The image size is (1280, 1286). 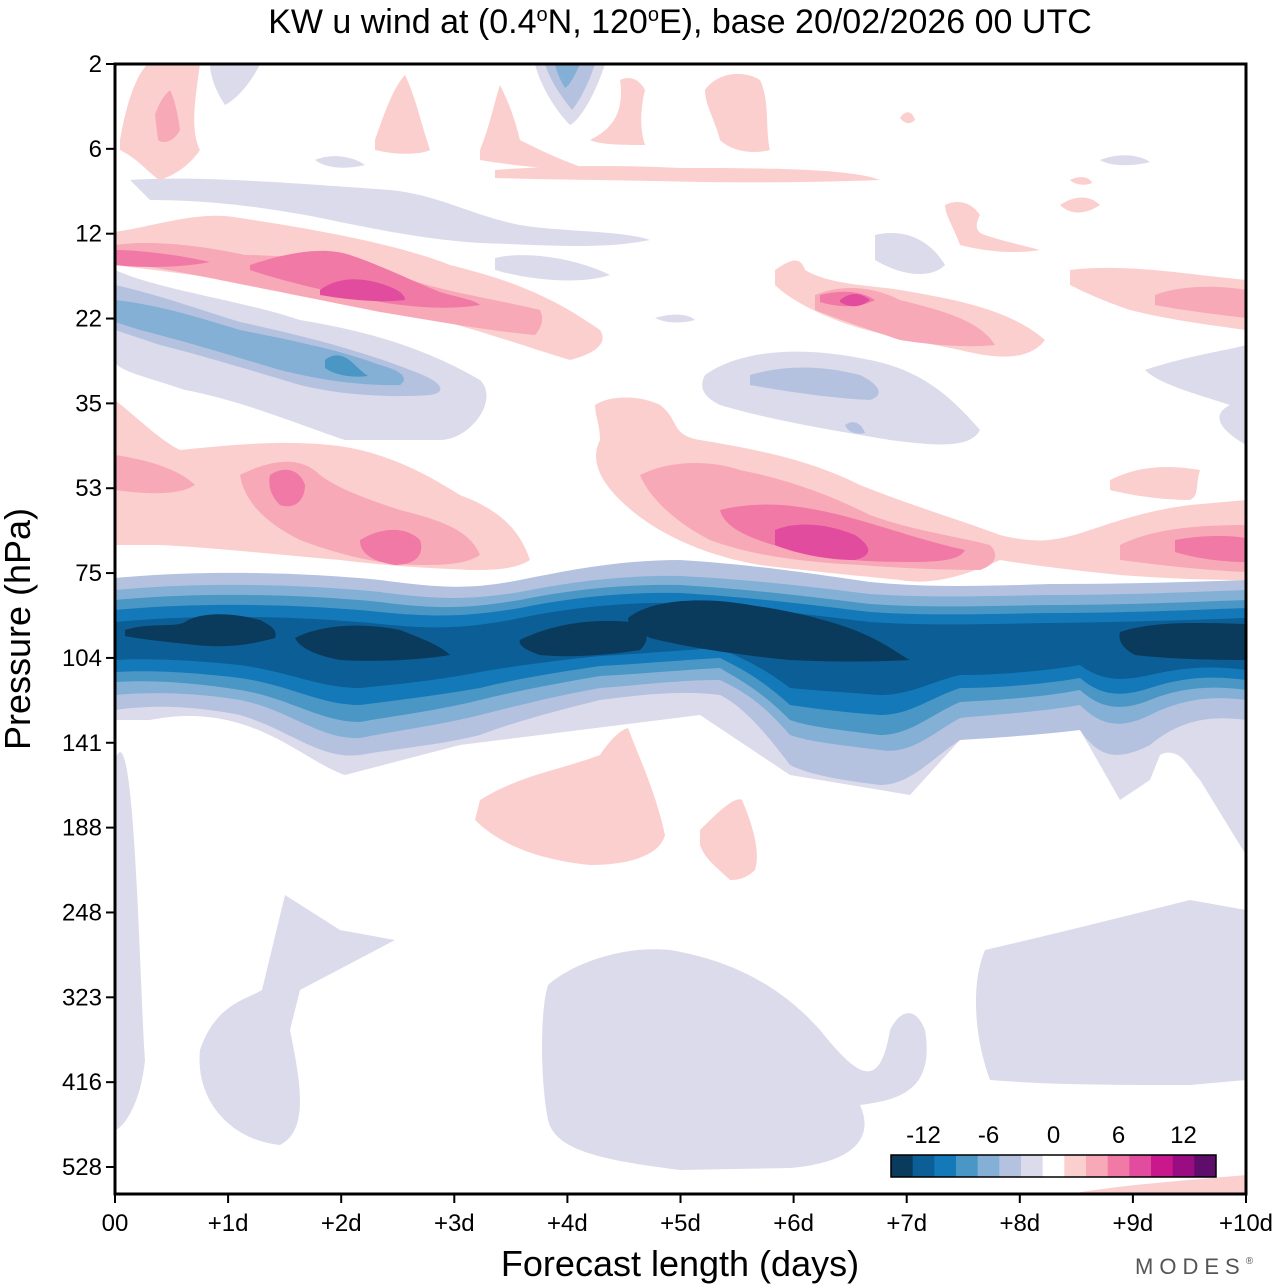 I want to click on contour-jet-core-12-c, so click(x=583, y=638).